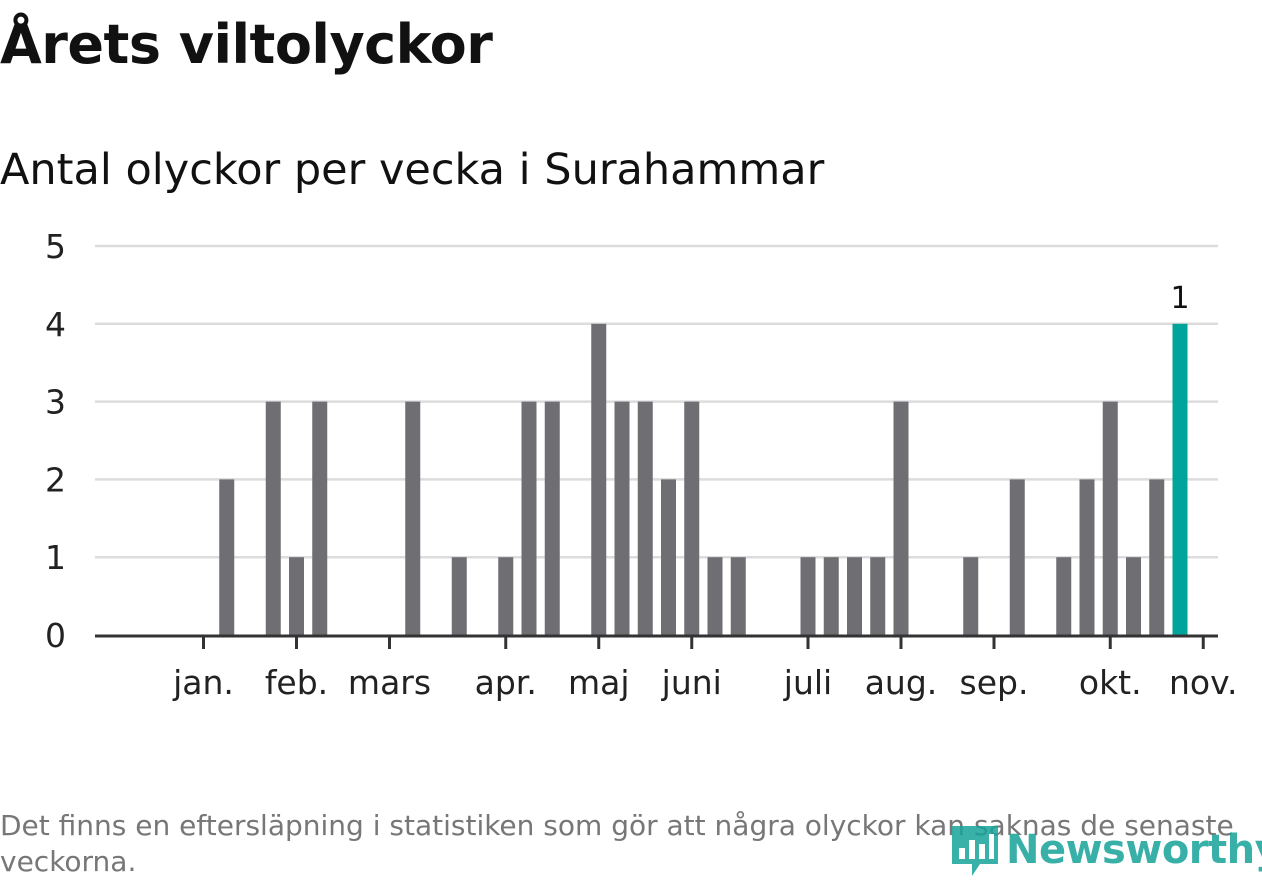 Image resolution: width=1262 pixels, height=880 pixels. Describe the element at coordinates (55, 246) in the screenshot. I see `y-tick-label: 5` at that location.